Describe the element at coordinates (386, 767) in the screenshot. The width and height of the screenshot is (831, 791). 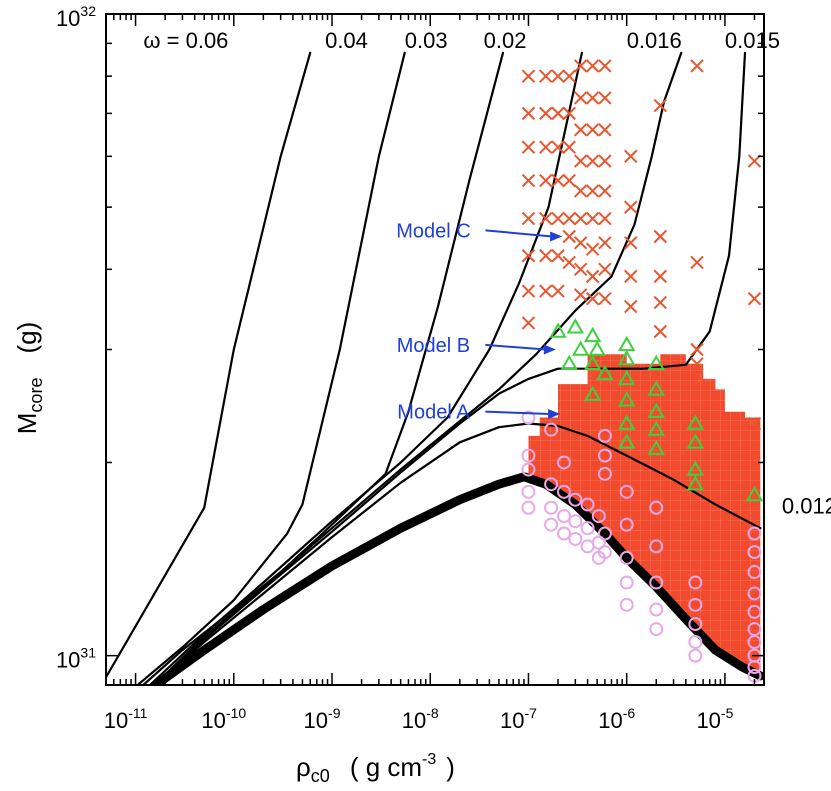
I see `x-axis-units: ( g cm` at that location.